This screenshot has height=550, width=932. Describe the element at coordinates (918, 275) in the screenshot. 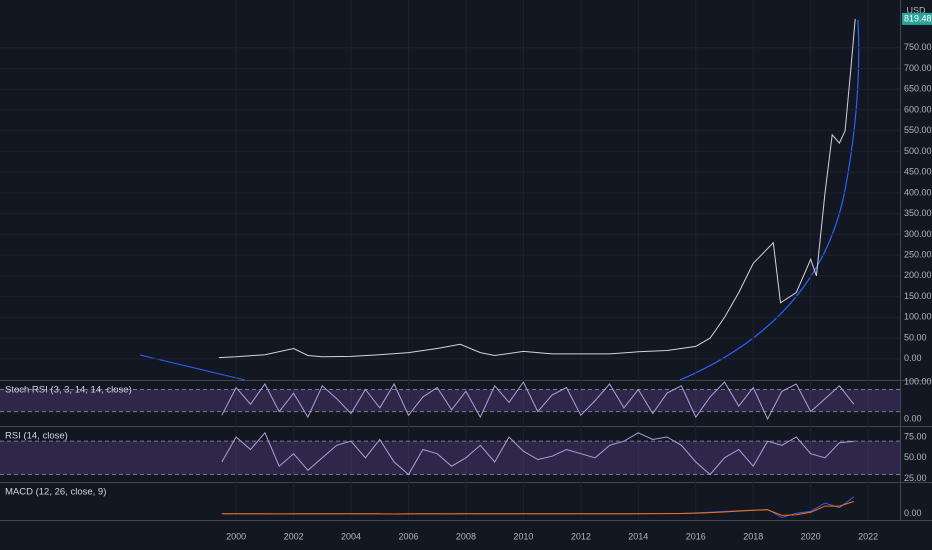

I see `y-tick-label: 200.00` at that location.